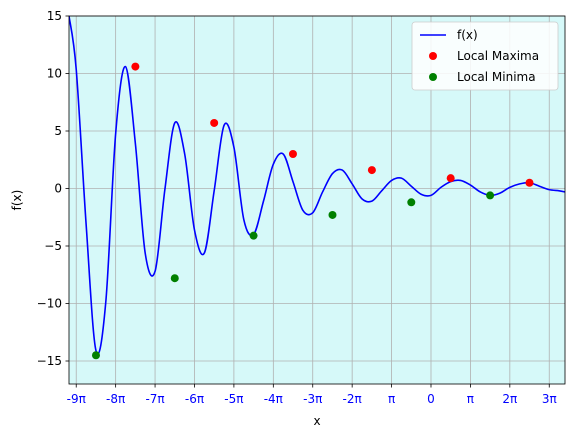 The height and width of the screenshot is (438, 574). Describe the element at coordinates (115, 399) in the screenshot. I see `x-tick-label: -8π` at that location.